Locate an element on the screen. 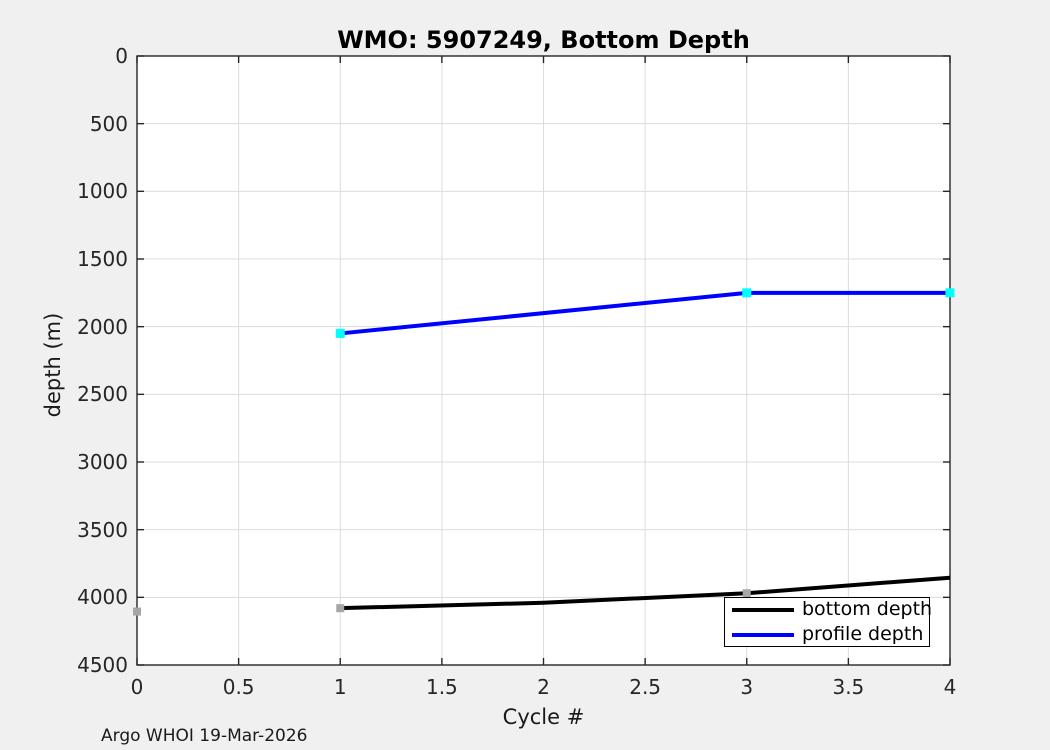 This screenshot has height=750, width=1050. y-tick-label: 4500 is located at coordinates (102, 665).